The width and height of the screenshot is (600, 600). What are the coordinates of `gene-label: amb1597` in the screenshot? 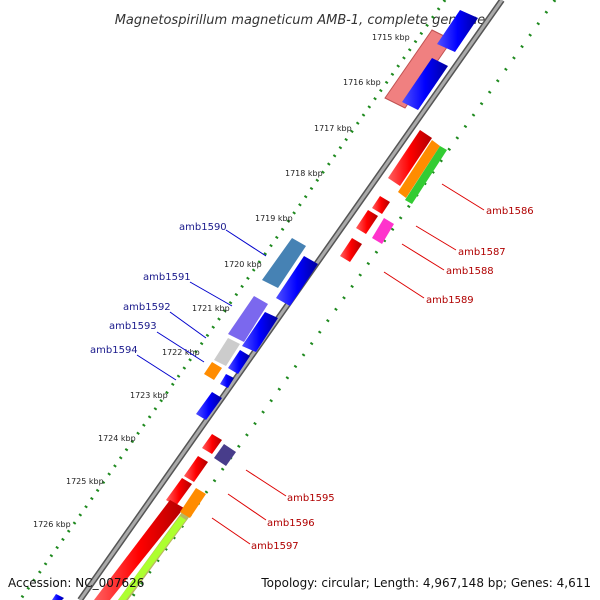 It's located at (275, 546).